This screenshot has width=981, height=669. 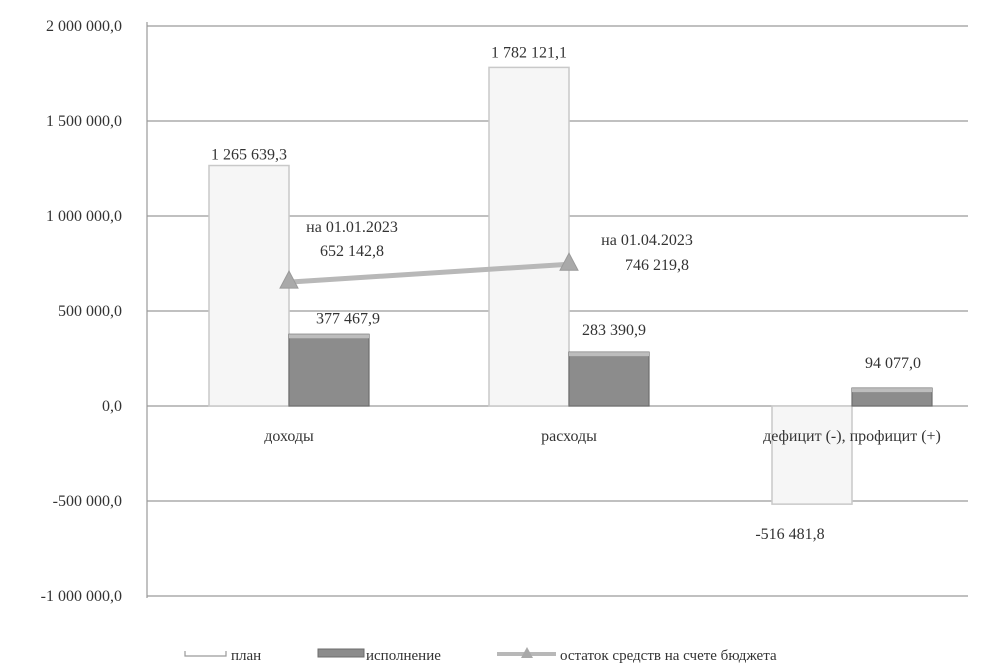 What do you see at coordinates (84, 216) in the screenshot?
I see `y-tick-label: 1 000 000,0` at bounding box center [84, 216].